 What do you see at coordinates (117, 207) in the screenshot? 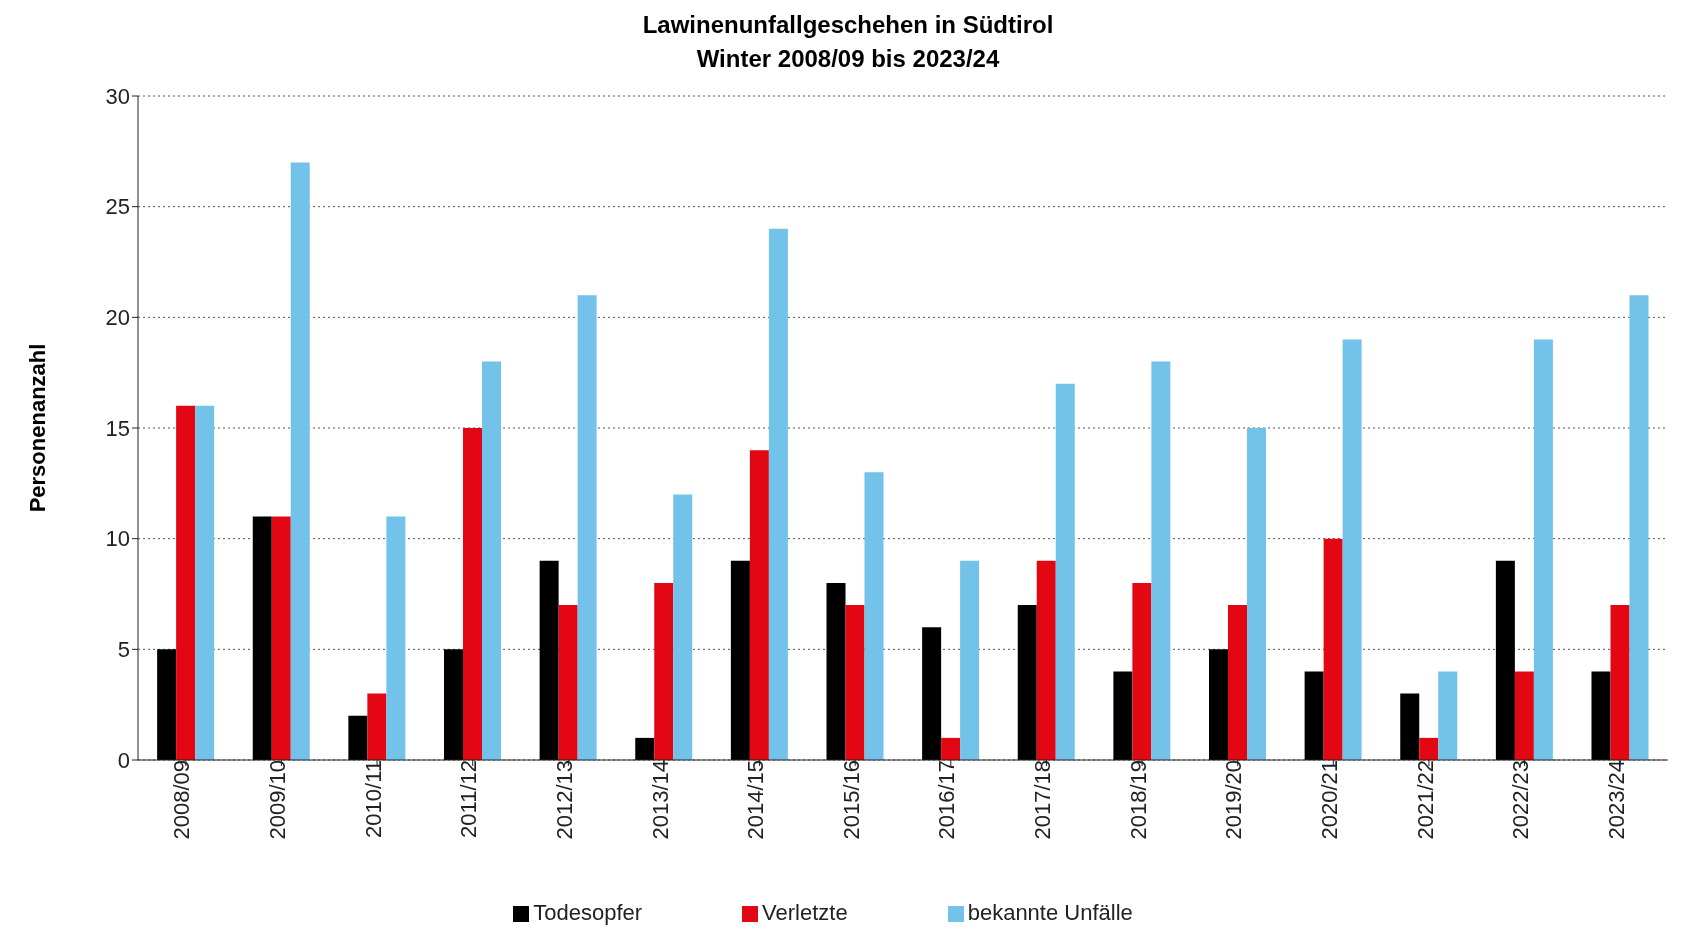
I see `y-tick-label: 25` at bounding box center [117, 207].